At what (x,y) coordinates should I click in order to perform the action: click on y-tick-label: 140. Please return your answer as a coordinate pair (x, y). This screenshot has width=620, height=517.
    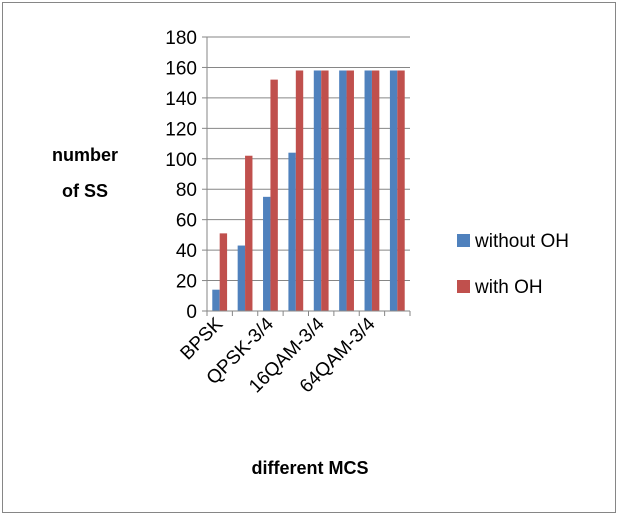
    Looking at the image, I should click on (181, 99).